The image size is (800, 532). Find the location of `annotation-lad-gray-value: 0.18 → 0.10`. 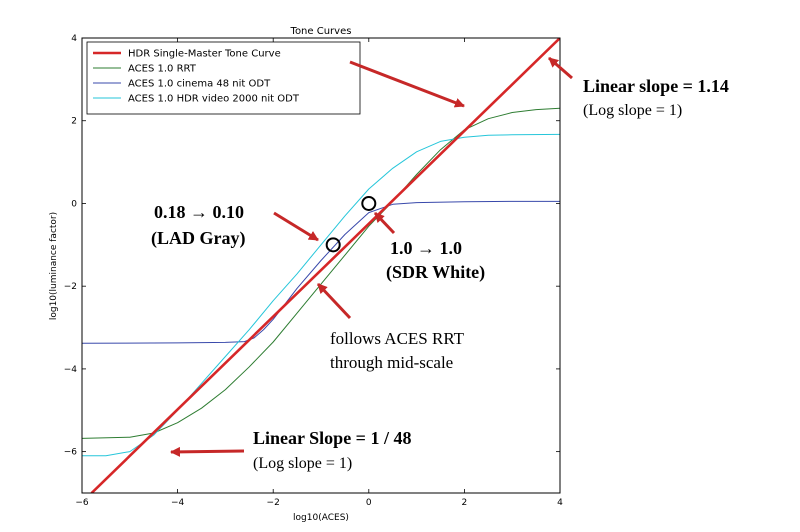

annotation-lad-gray-value: 0.18 → 0.10 is located at coordinates (199, 212).